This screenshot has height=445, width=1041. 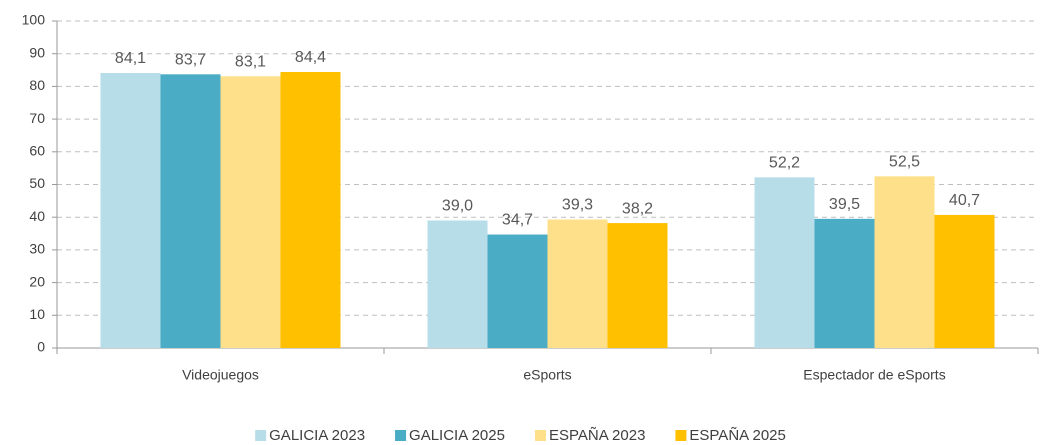 I want to click on y-tick-label: 90, so click(x=37, y=52).